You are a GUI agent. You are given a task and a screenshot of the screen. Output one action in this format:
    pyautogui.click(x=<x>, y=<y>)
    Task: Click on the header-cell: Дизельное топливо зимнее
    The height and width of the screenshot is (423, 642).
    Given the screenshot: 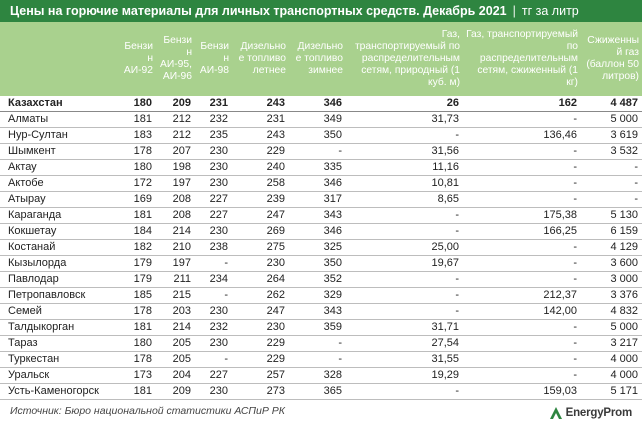 What is the action you would take?
    pyautogui.click(x=317, y=59)
    